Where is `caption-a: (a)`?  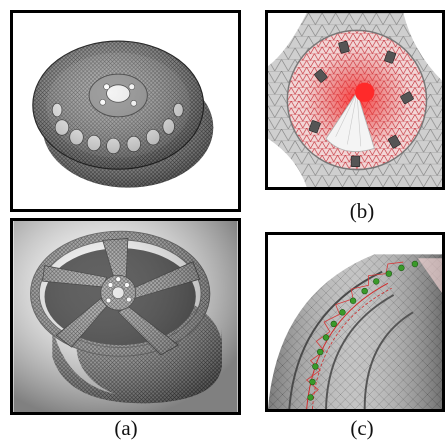 caption-a: (a) is located at coordinates (126, 428).